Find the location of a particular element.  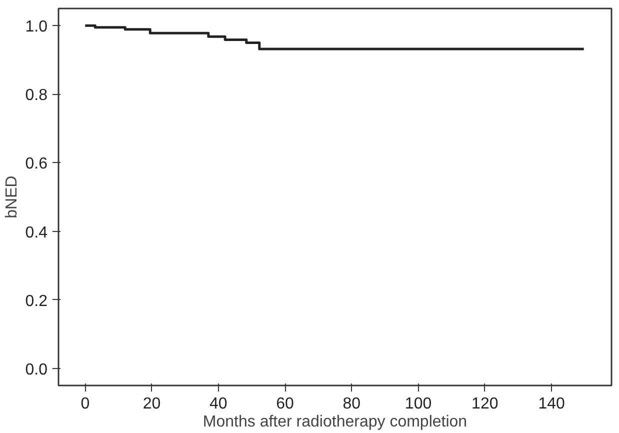

x-tick-label: 0 is located at coordinates (85, 404).